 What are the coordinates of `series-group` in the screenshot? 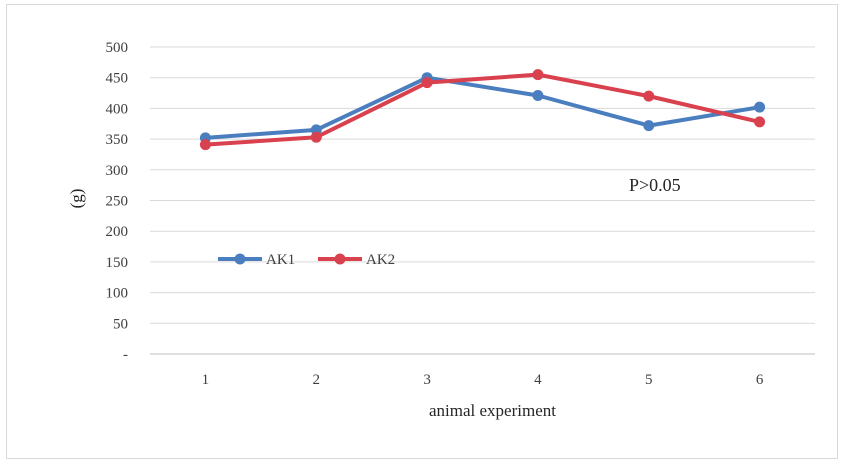 It's located at (482, 110).